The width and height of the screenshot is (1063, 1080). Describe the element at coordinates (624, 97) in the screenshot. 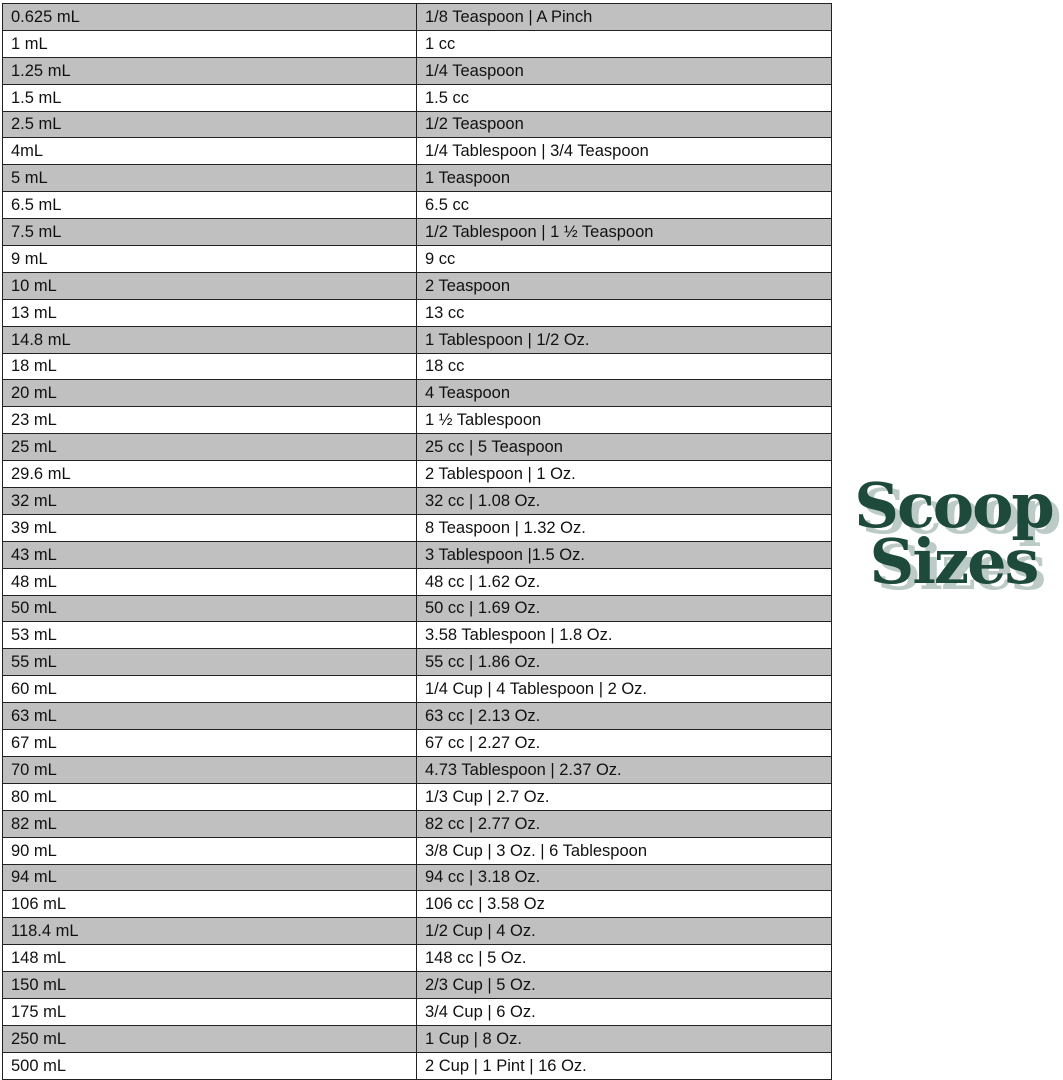

I see `equivalent-cell: 1.5 cc` at that location.